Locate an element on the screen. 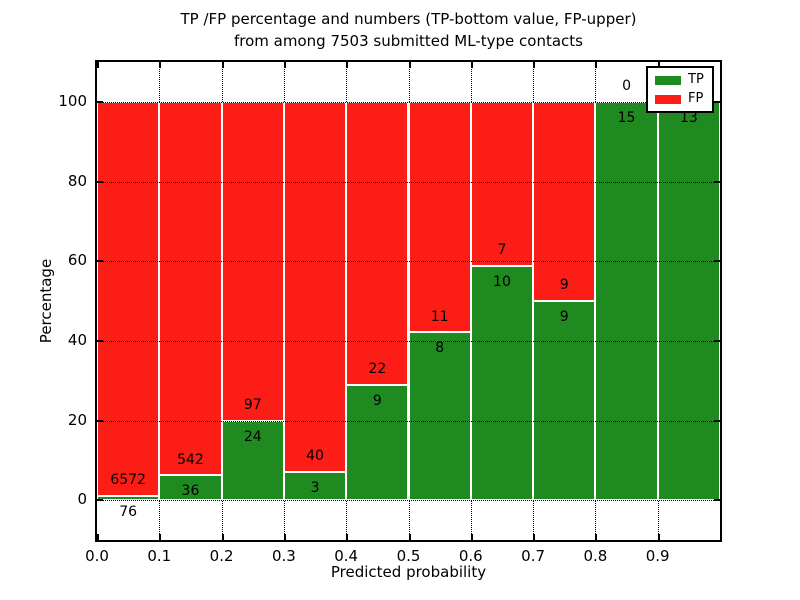 Image resolution: width=800 pixels, height=600 pixels. fp-count-label: 6572 is located at coordinates (128, 479).